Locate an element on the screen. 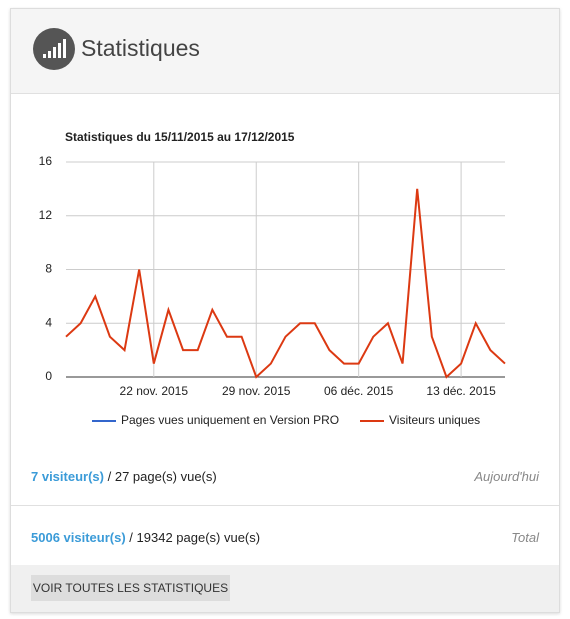 Image resolution: width=570 pixels, height=619 pixels. card-footer: VOIR TOUTES LES STATISTIQUES is located at coordinates (285, 588).